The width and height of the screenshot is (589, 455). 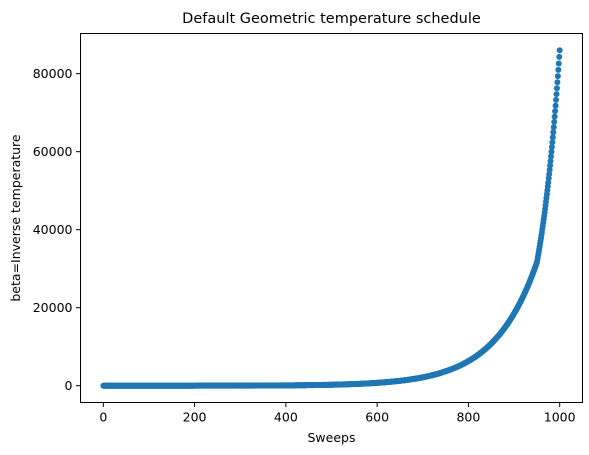 I want to click on x-axis: 0 200 400 600 800 1000, so click(x=337, y=413).